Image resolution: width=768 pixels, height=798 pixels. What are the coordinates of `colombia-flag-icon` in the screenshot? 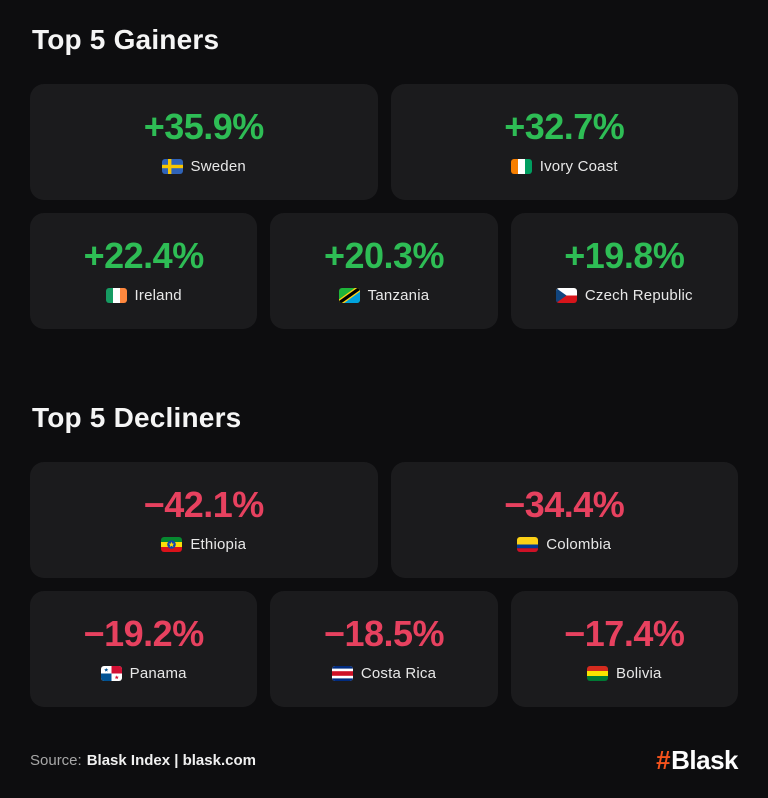 It's located at (528, 544).